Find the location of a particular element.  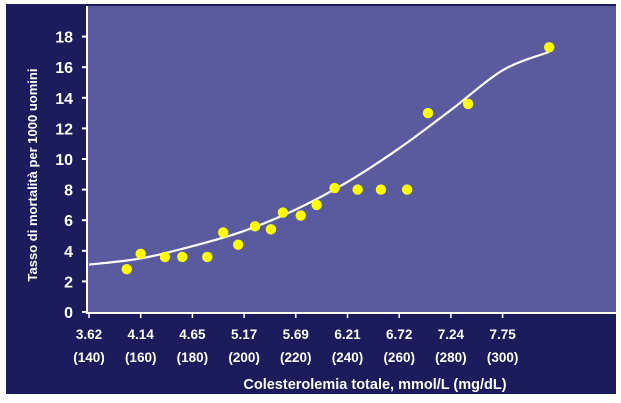

y-tick-label: 16 is located at coordinates (64, 68).